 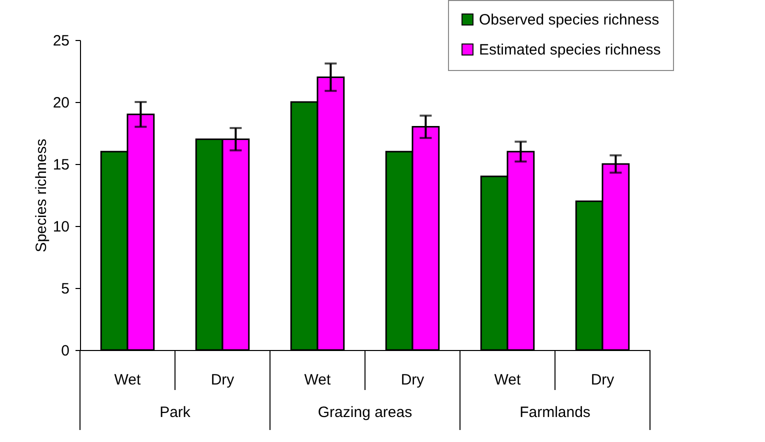 I want to click on legend-label: Observed species richness, so click(x=569, y=20).